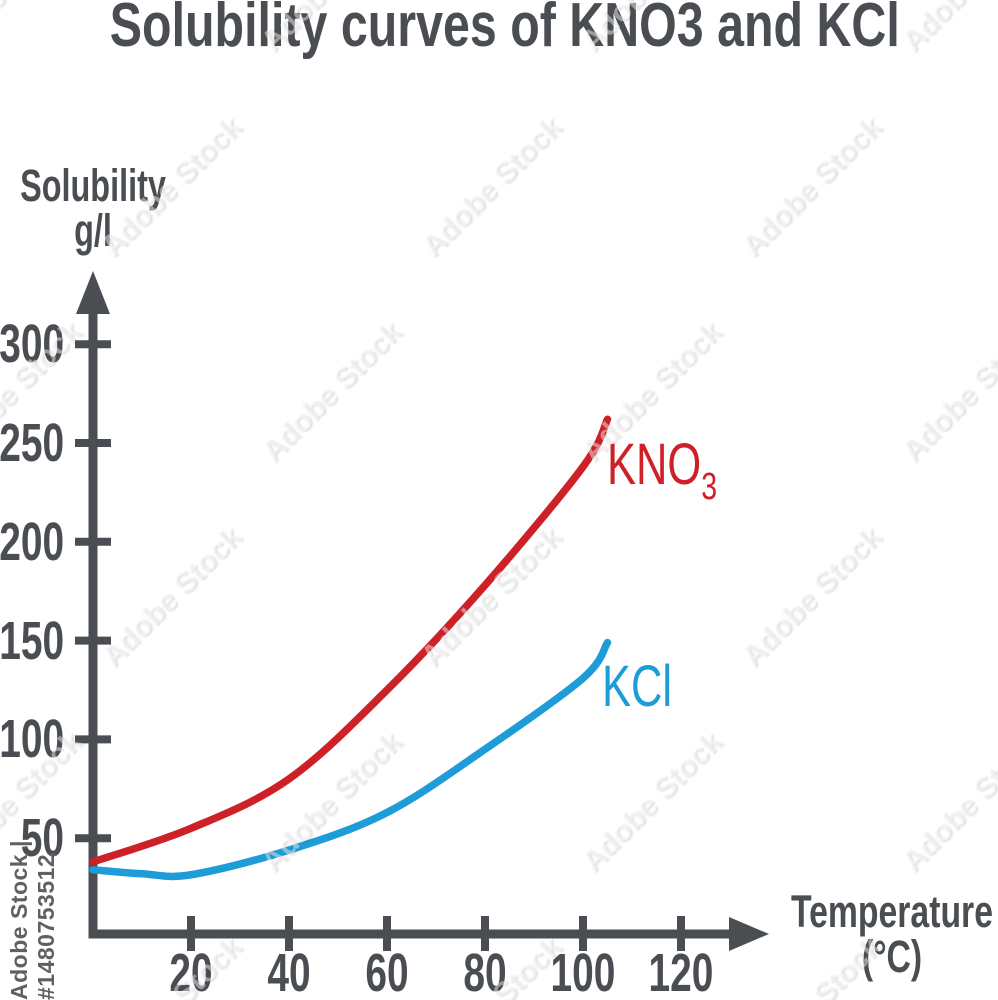 The height and width of the screenshot is (1000, 998). I want to click on y-tick-label: 300, so click(32, 344).